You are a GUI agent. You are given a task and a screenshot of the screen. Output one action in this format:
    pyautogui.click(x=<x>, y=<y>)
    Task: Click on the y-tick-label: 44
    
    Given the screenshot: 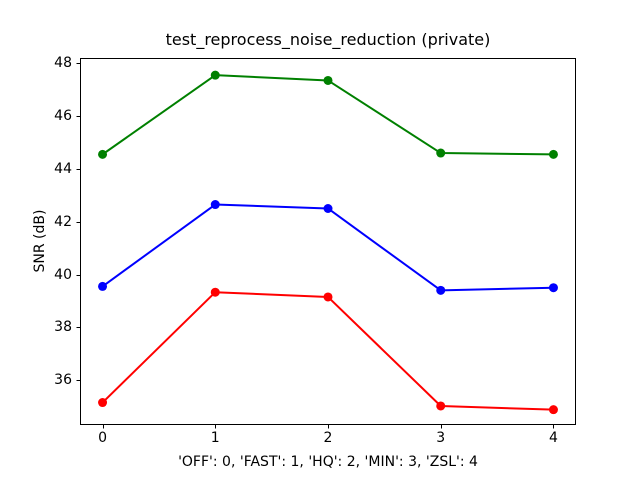 What is the action you would take?
    pyautogui.click(x=63, y=168)
    